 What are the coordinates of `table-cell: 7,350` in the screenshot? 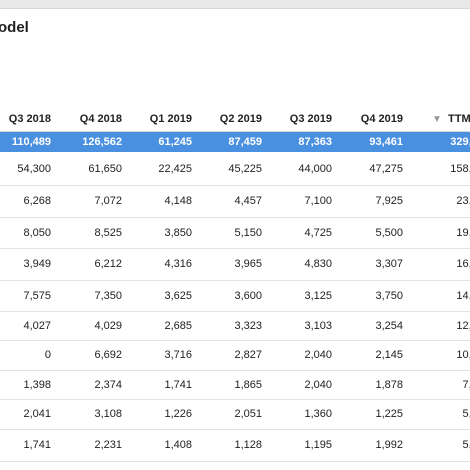 It's located at (108, 295).